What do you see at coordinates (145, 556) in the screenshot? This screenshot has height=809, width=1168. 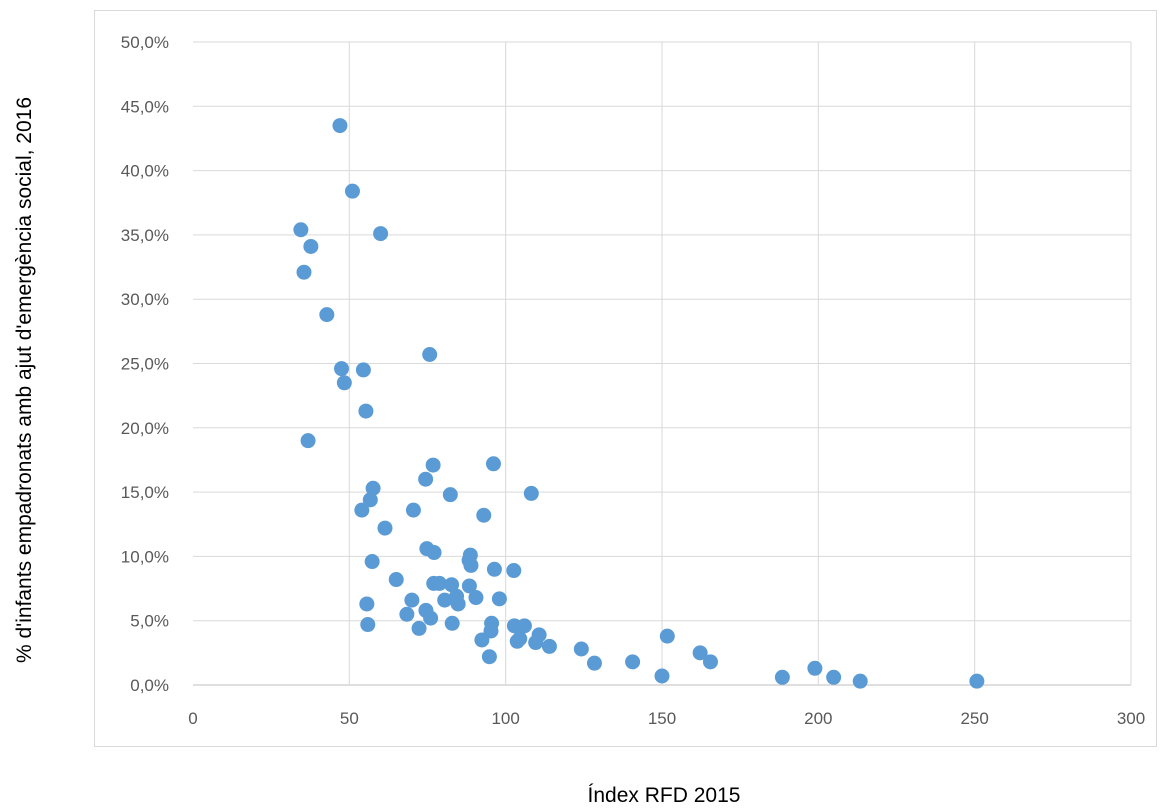 I see `y-tick-label: 10,0%` at bounding box center [145, 556].